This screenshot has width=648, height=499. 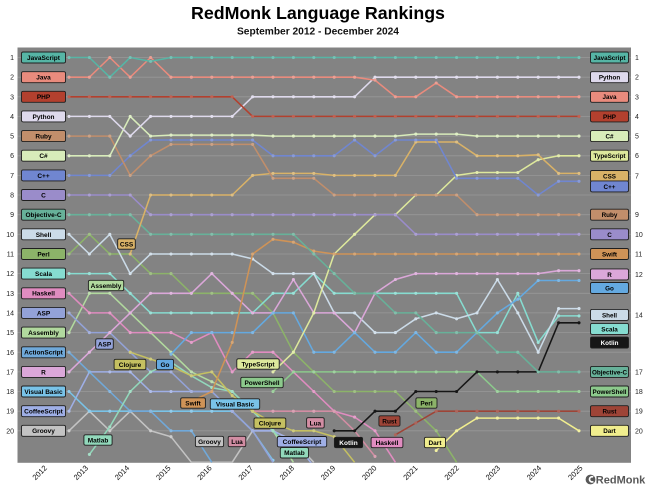 What do you see at coordinates (621, 481) in the screenshot?
I see `svg-text: RedMonk` at bounding box center [621, 481].